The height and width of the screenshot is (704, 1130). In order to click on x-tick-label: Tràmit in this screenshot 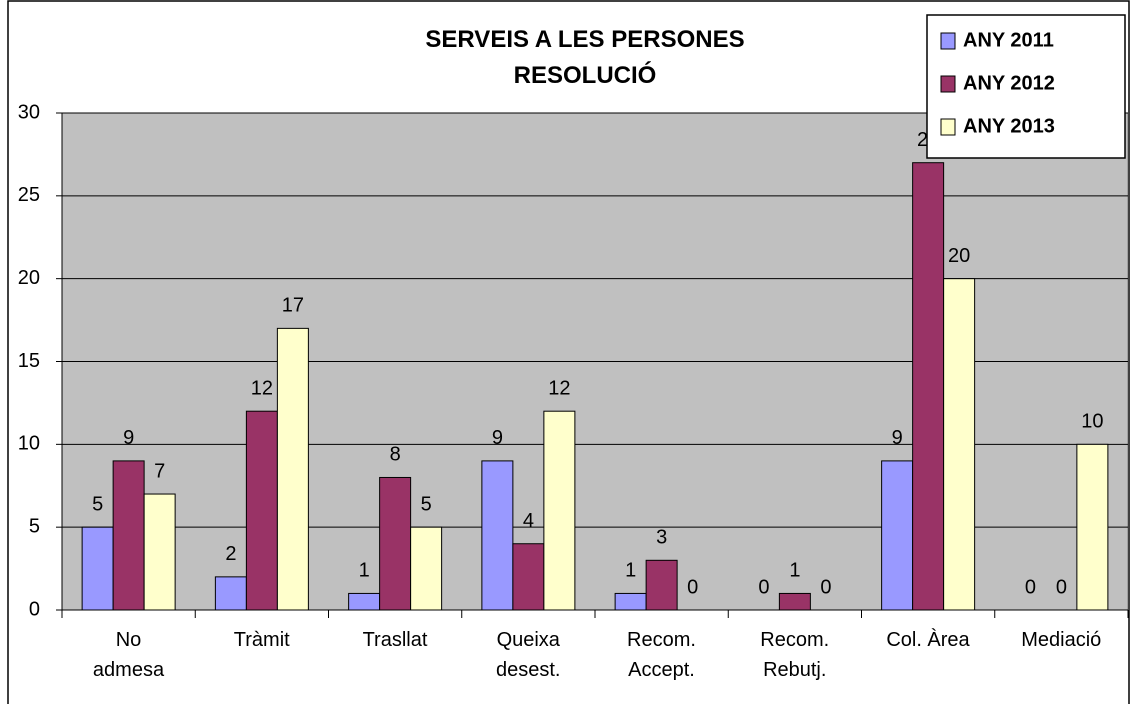, I will do `click(261, 640)`.